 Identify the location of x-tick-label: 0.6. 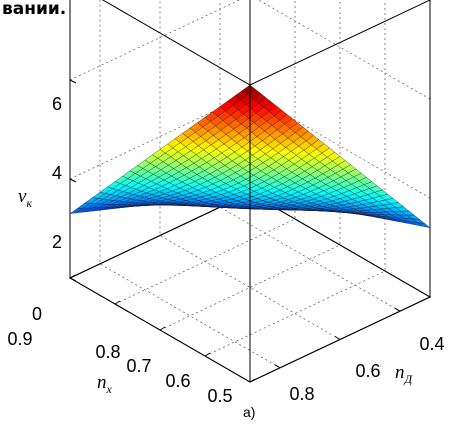
(177, 381).